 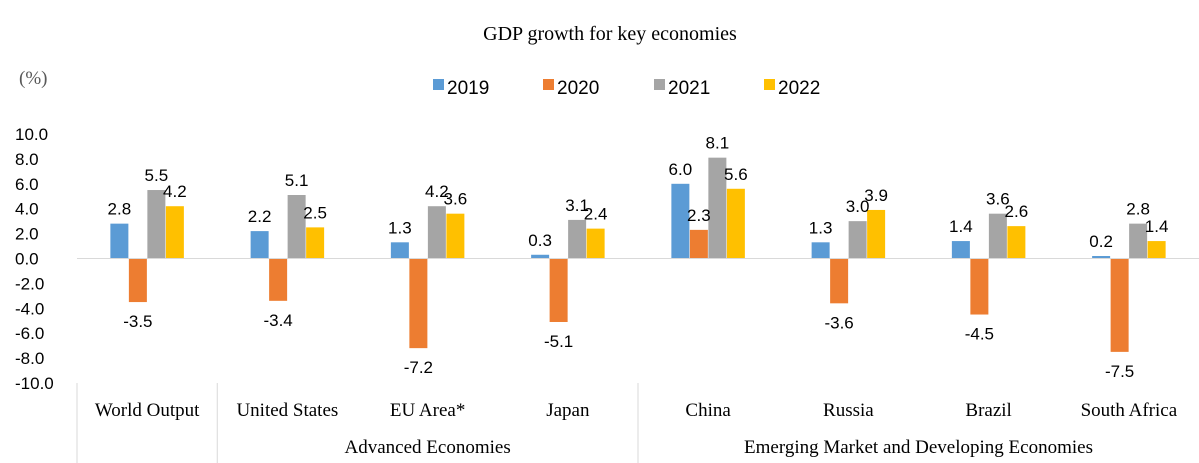 I want to click on bar-2022-china, so click(x=735, y=223).